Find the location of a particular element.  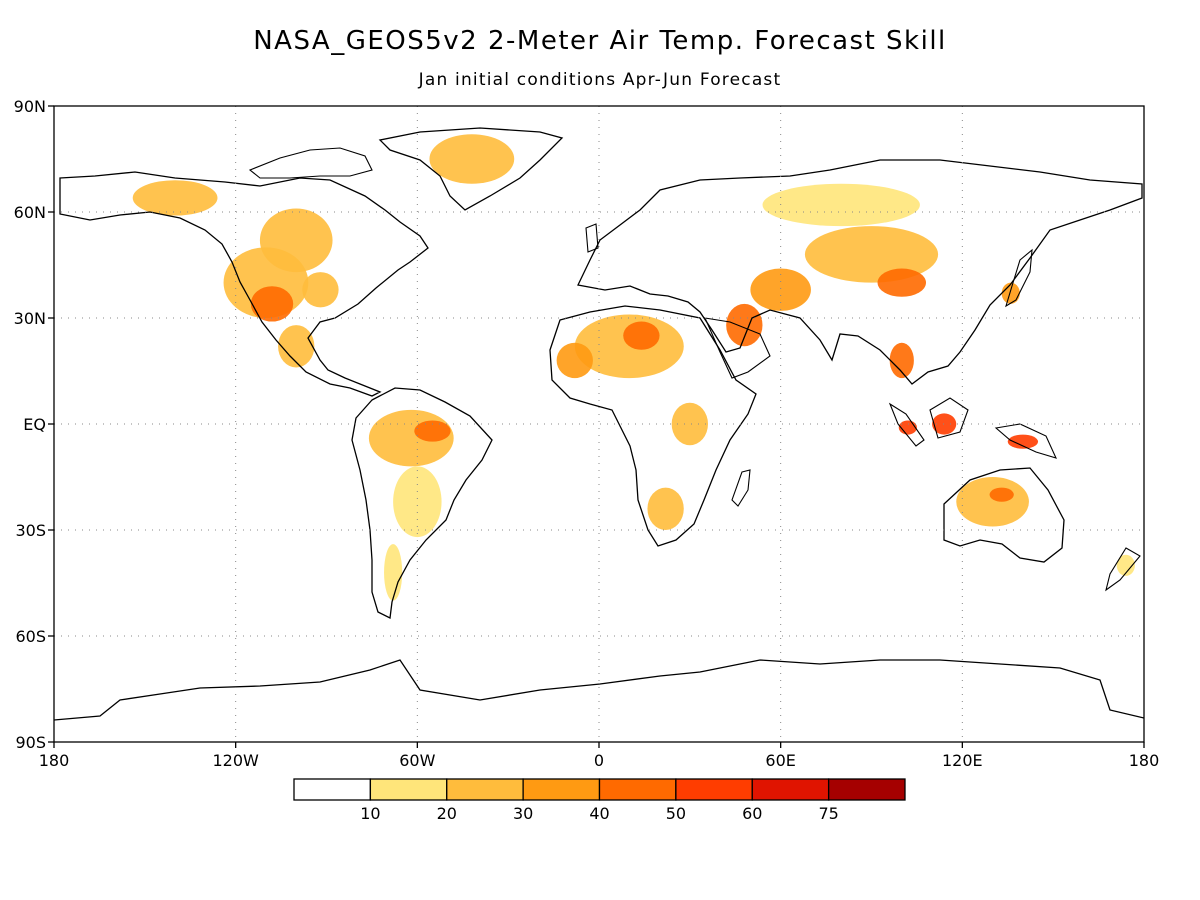

colorbar-label: 60 is located at coordinates (752, 813).